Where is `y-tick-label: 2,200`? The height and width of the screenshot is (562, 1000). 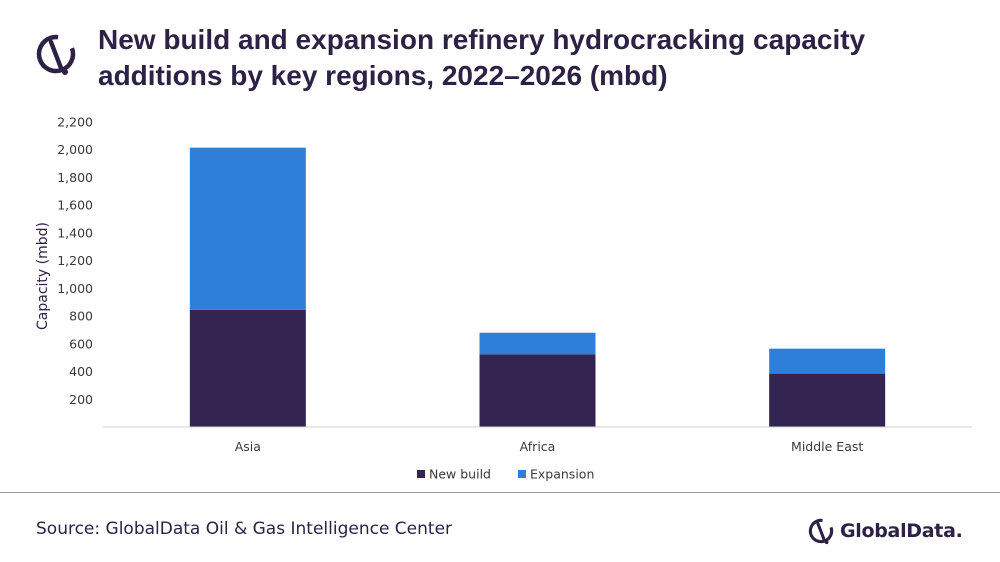
y-tick-label: 2,200 is located at coordinates (75, 122).